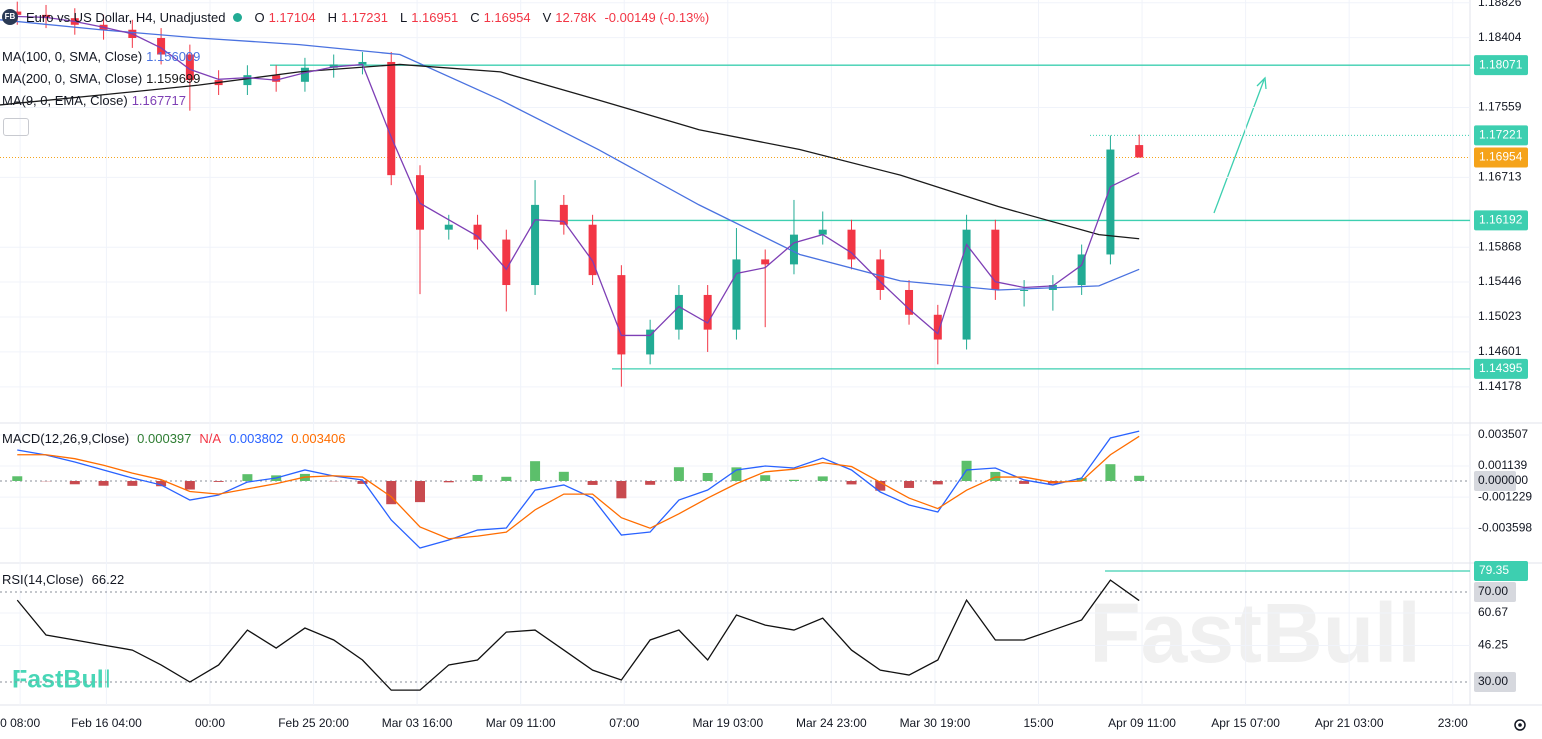 This screenshot has height=739, width=1542. Describe the element at coordinates (727, 723) in the screenshot. I see `x-tick-label: Mar 19 03:00` at that location.